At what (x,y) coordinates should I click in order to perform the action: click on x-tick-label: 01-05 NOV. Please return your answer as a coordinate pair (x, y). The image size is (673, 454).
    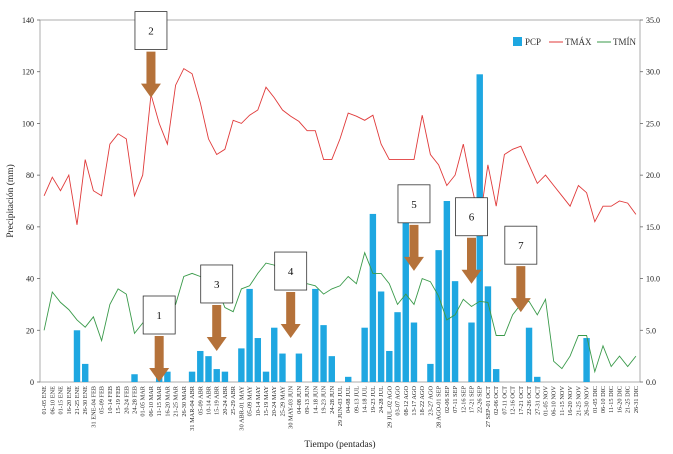
    Looking at the image, I should click on (546, 401).